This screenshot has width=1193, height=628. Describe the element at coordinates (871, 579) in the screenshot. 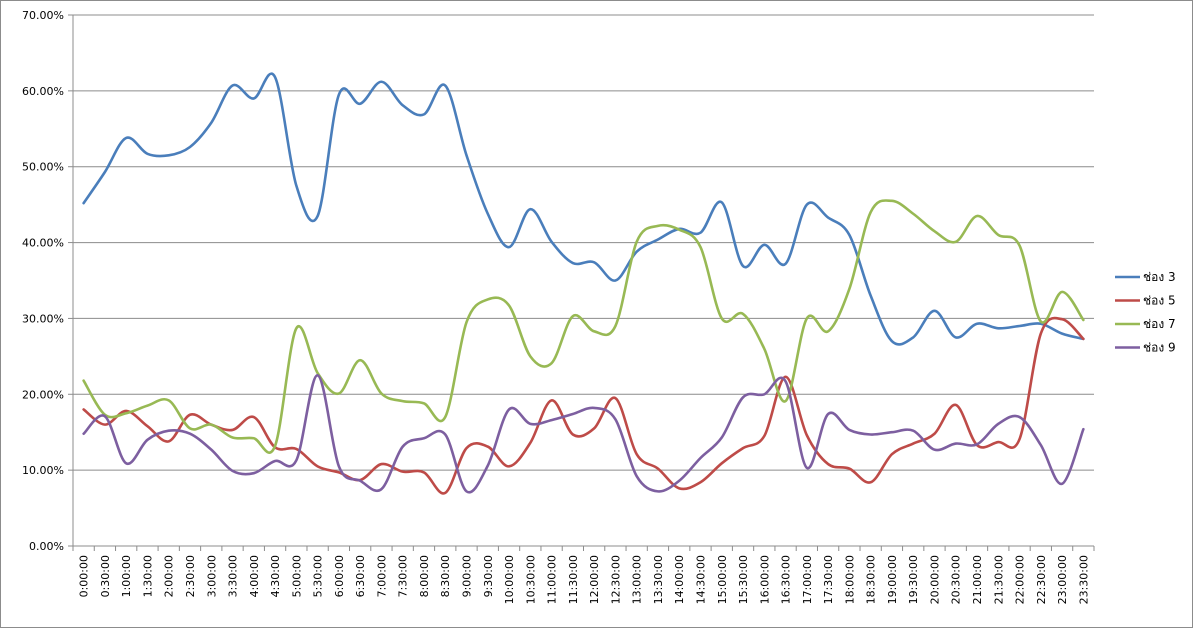

I see `x-tick-label: 18:30:00` at that location.